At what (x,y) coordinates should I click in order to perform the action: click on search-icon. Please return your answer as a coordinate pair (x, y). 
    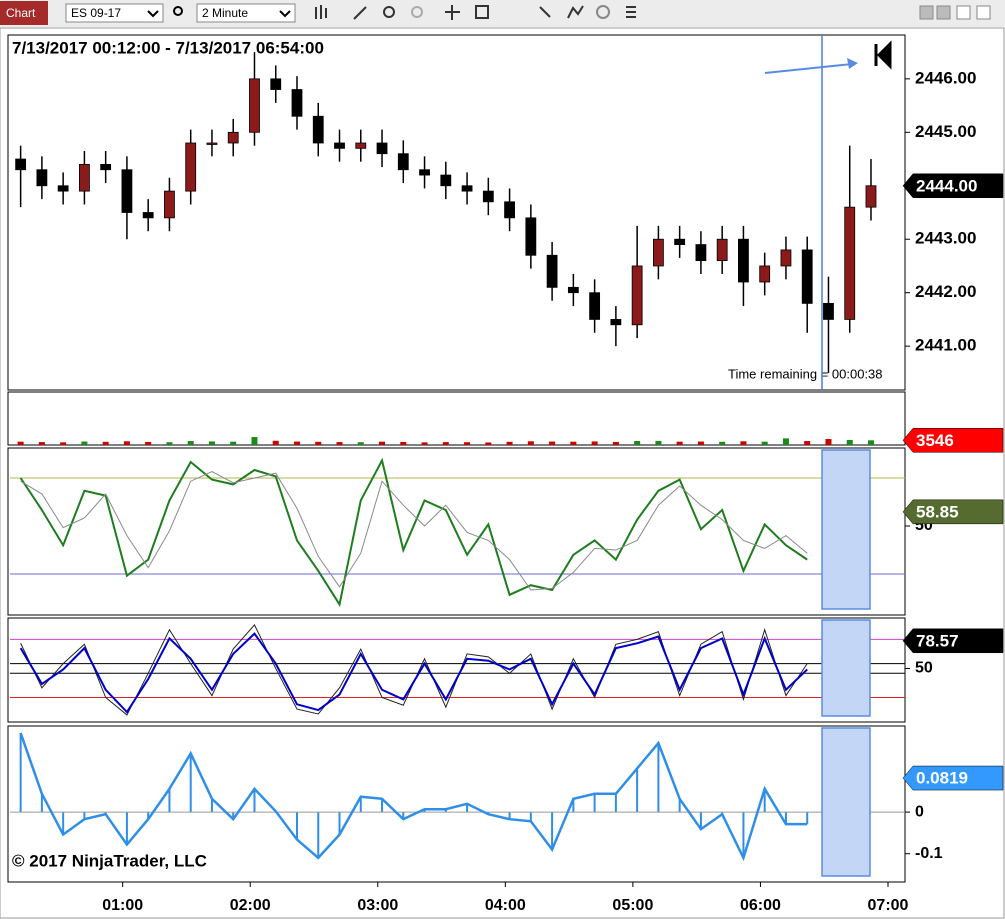
    Looking at the image, I should click on (178, 11).